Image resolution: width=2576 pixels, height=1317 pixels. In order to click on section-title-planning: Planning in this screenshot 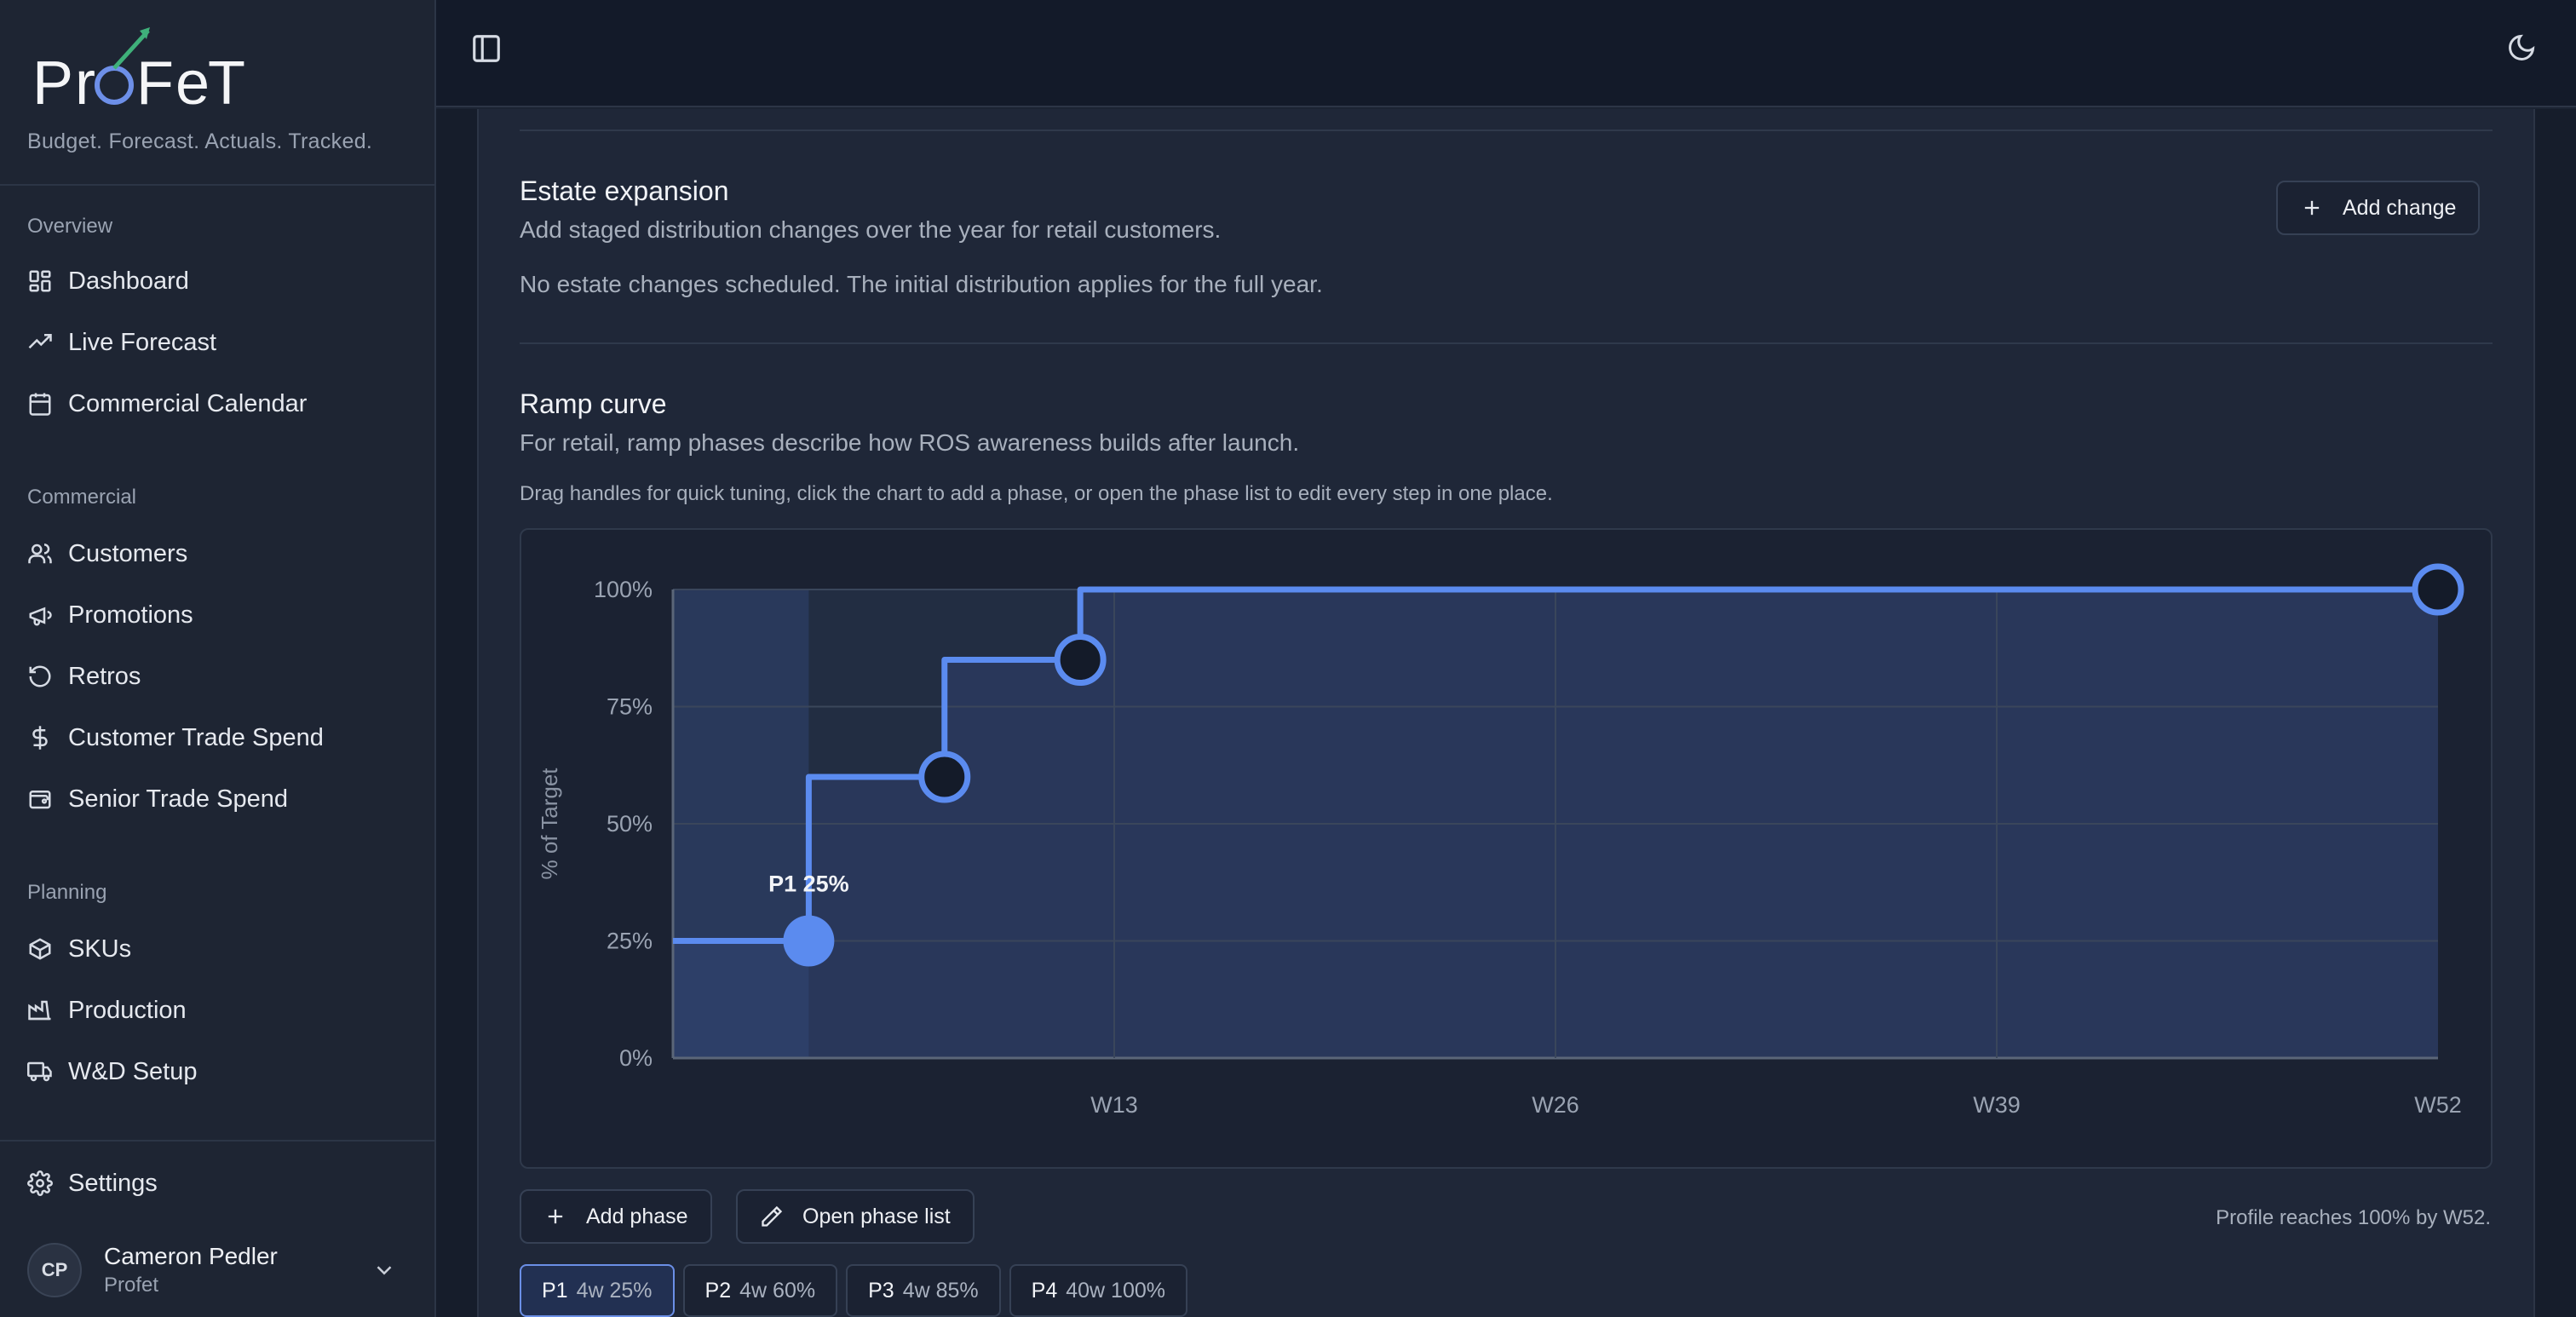, I will do `click(67, 893)`.